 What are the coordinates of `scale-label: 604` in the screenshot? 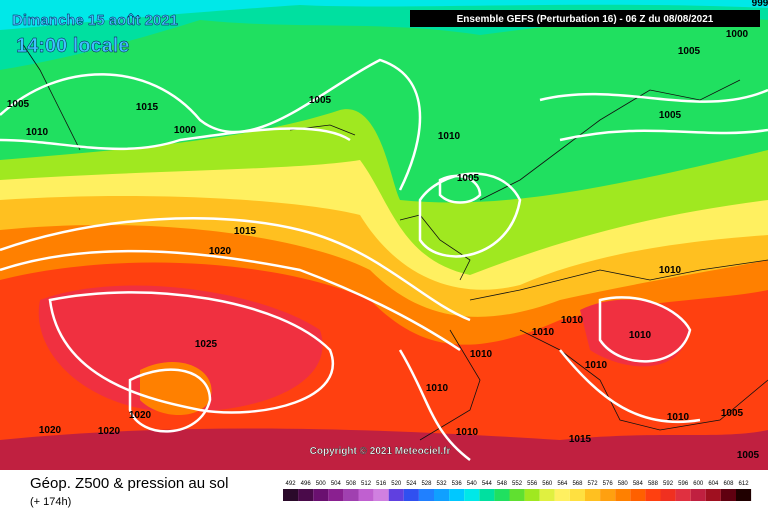 It's located at (713, 484).